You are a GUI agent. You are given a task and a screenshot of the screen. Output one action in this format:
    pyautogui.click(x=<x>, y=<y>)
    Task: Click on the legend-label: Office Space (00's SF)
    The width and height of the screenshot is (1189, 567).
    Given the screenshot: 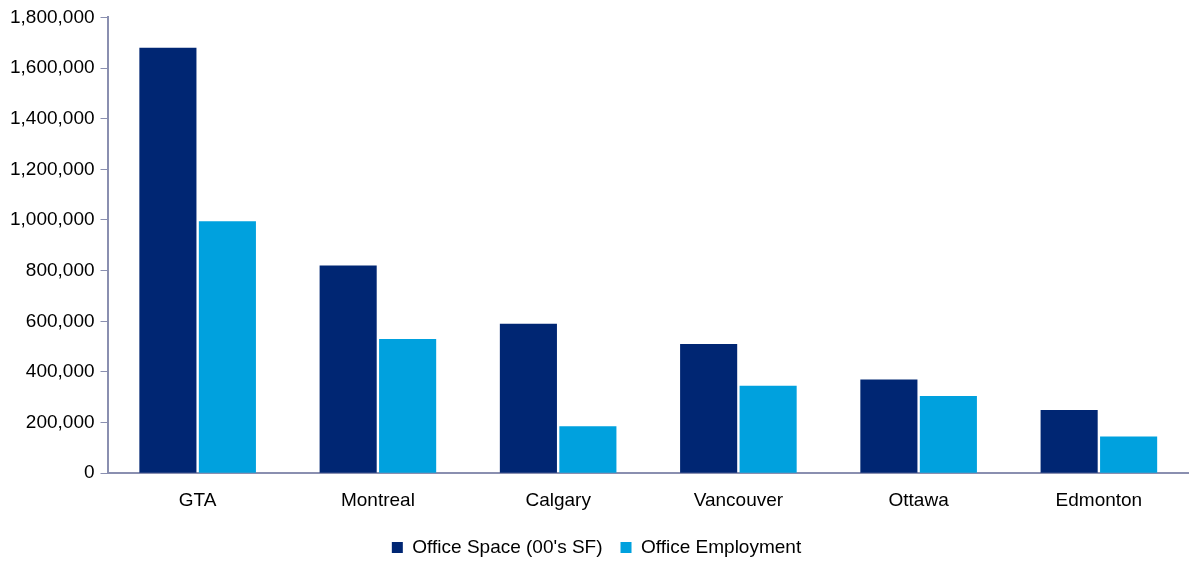 What is the action you would take?
    pyautogui.click(x=507, y=546)
    